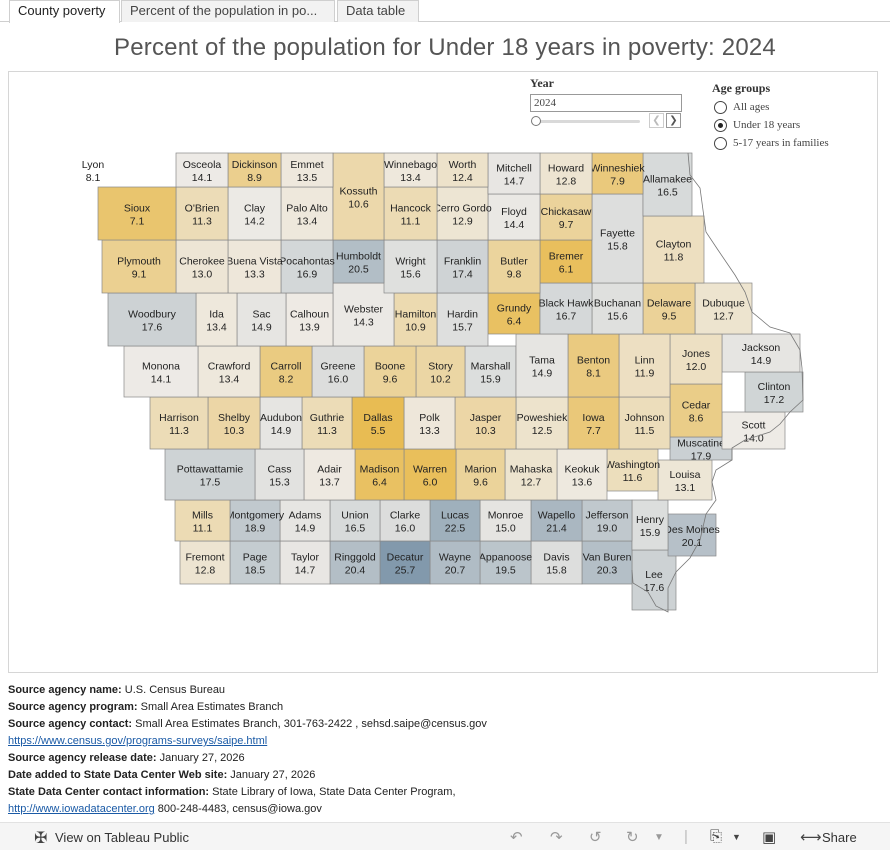  I want to click on share-icon: ⟷, so click(811, 837).